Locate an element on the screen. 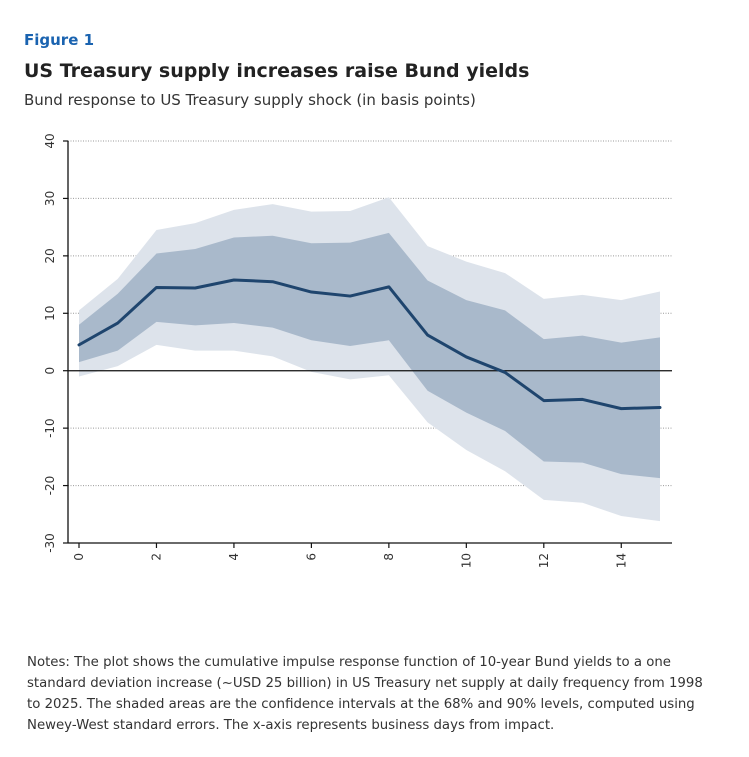  x-tick-label-0: 0 is located at coordinates (79, 557).